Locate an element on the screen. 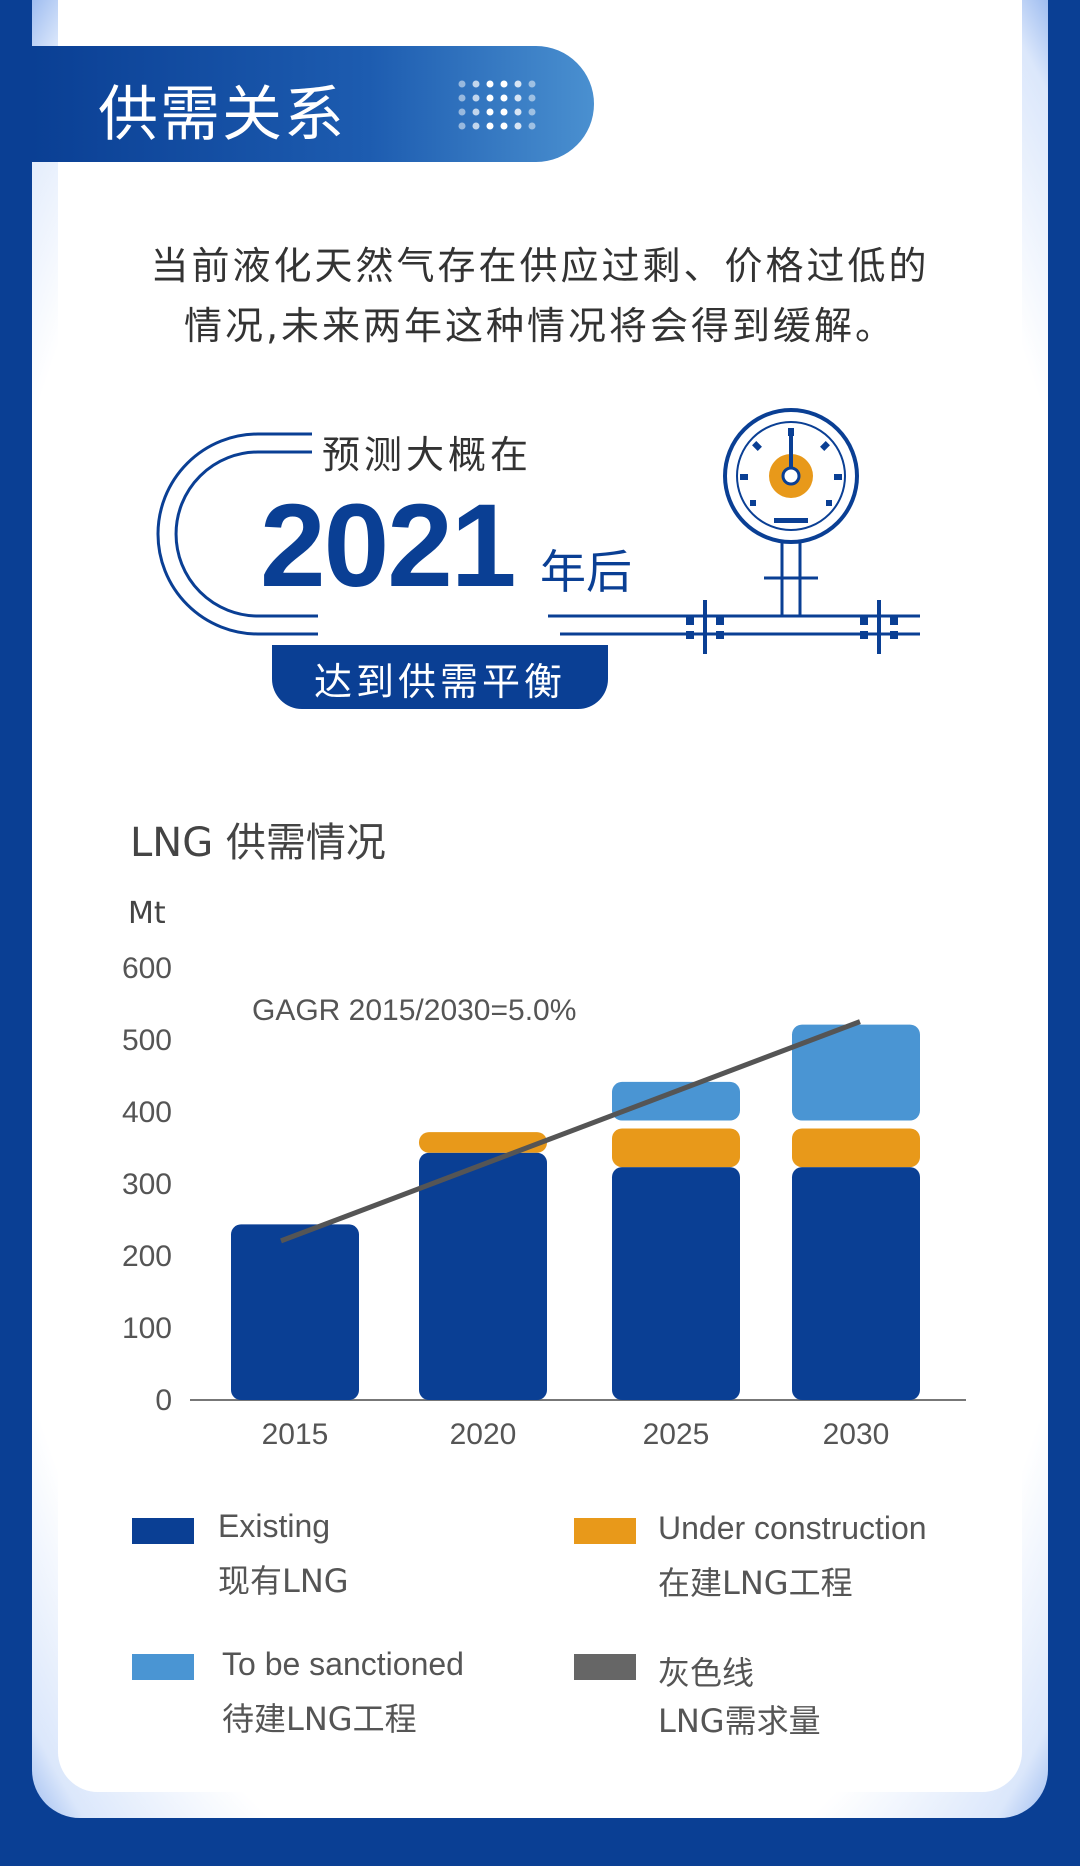 The width and height of the screenshot is (1080, 1866). x-tick-label: 2025 is located at coordinates (676, 1434).